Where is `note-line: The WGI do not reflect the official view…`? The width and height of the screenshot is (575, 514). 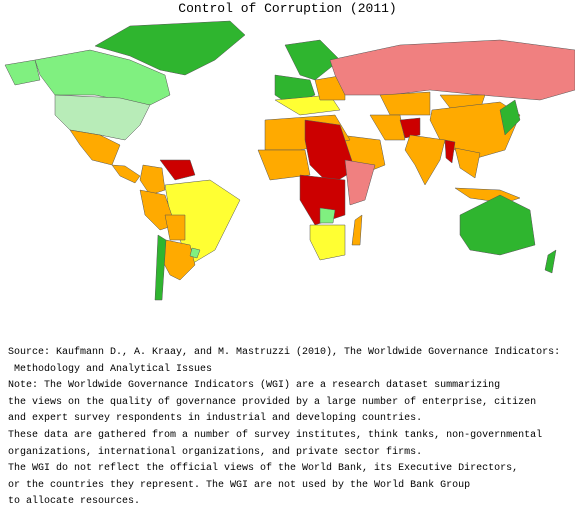
note-line: The WGI do not reflect the official view… is located at coordinates (263, 469).